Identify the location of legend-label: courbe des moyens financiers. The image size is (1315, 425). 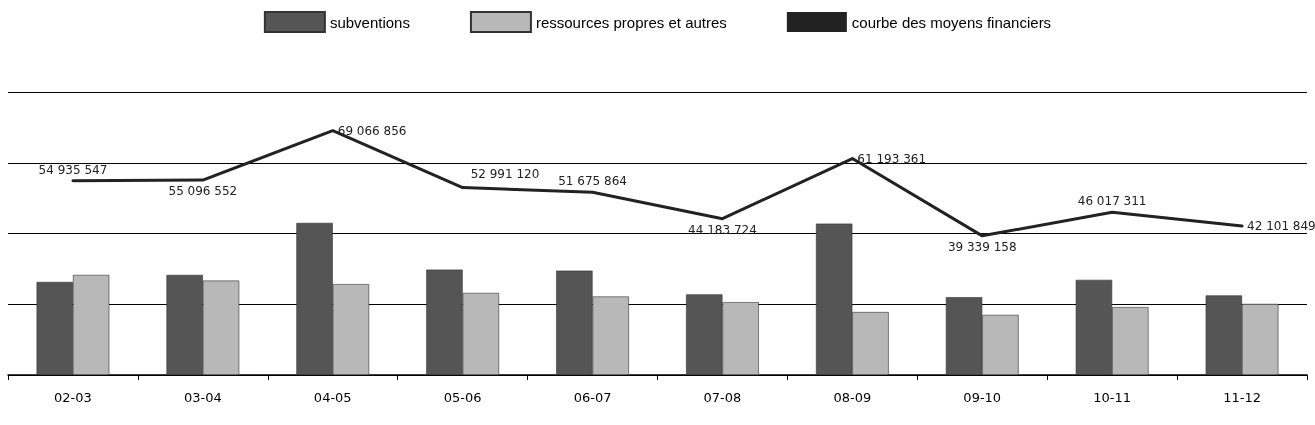
(951, 22).